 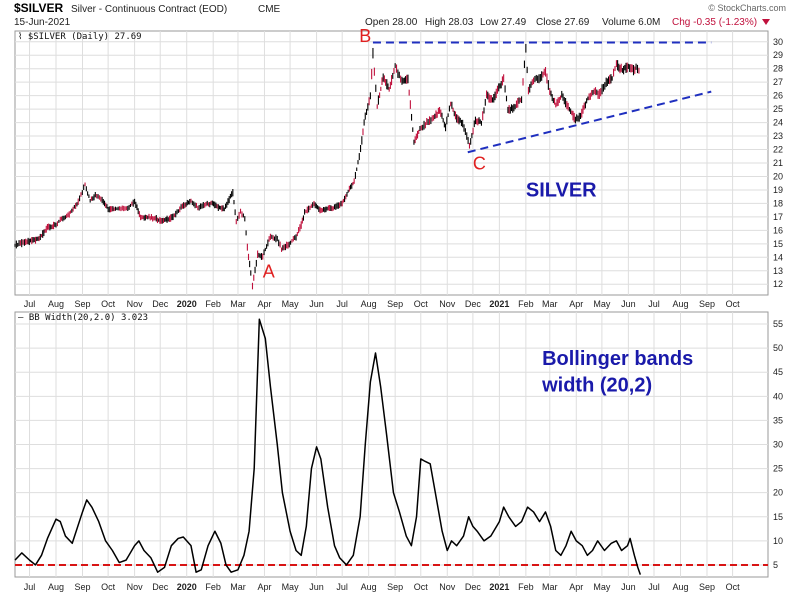 What do you see at coordinates (778, 190) in the screenshot?
I see `y-tick-label: 19` at bounding box center [778, 190].